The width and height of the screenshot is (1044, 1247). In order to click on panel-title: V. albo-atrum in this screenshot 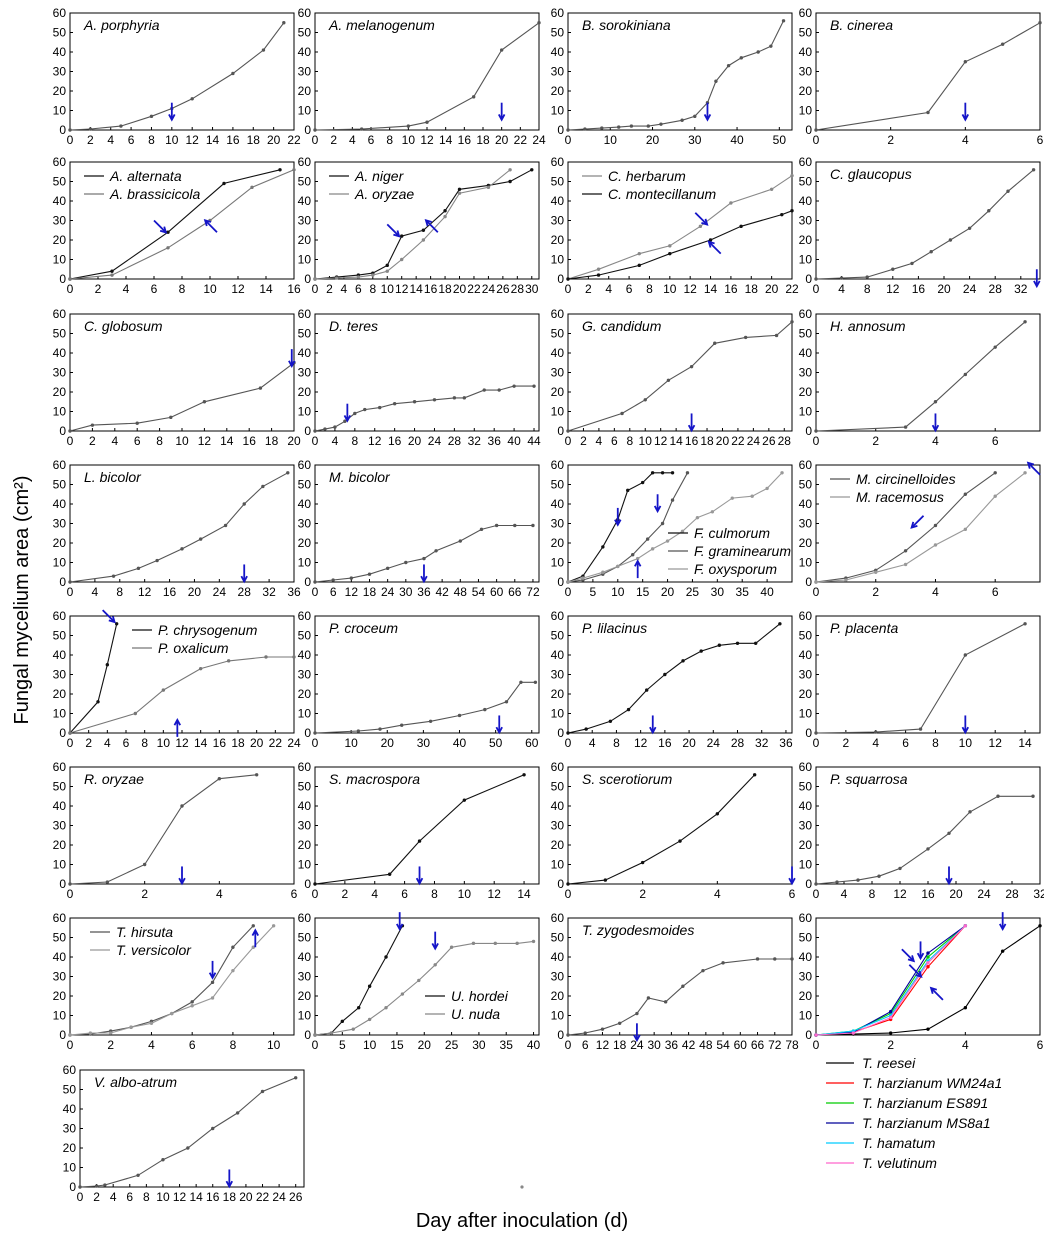, I will do `click(135, 1082)`.